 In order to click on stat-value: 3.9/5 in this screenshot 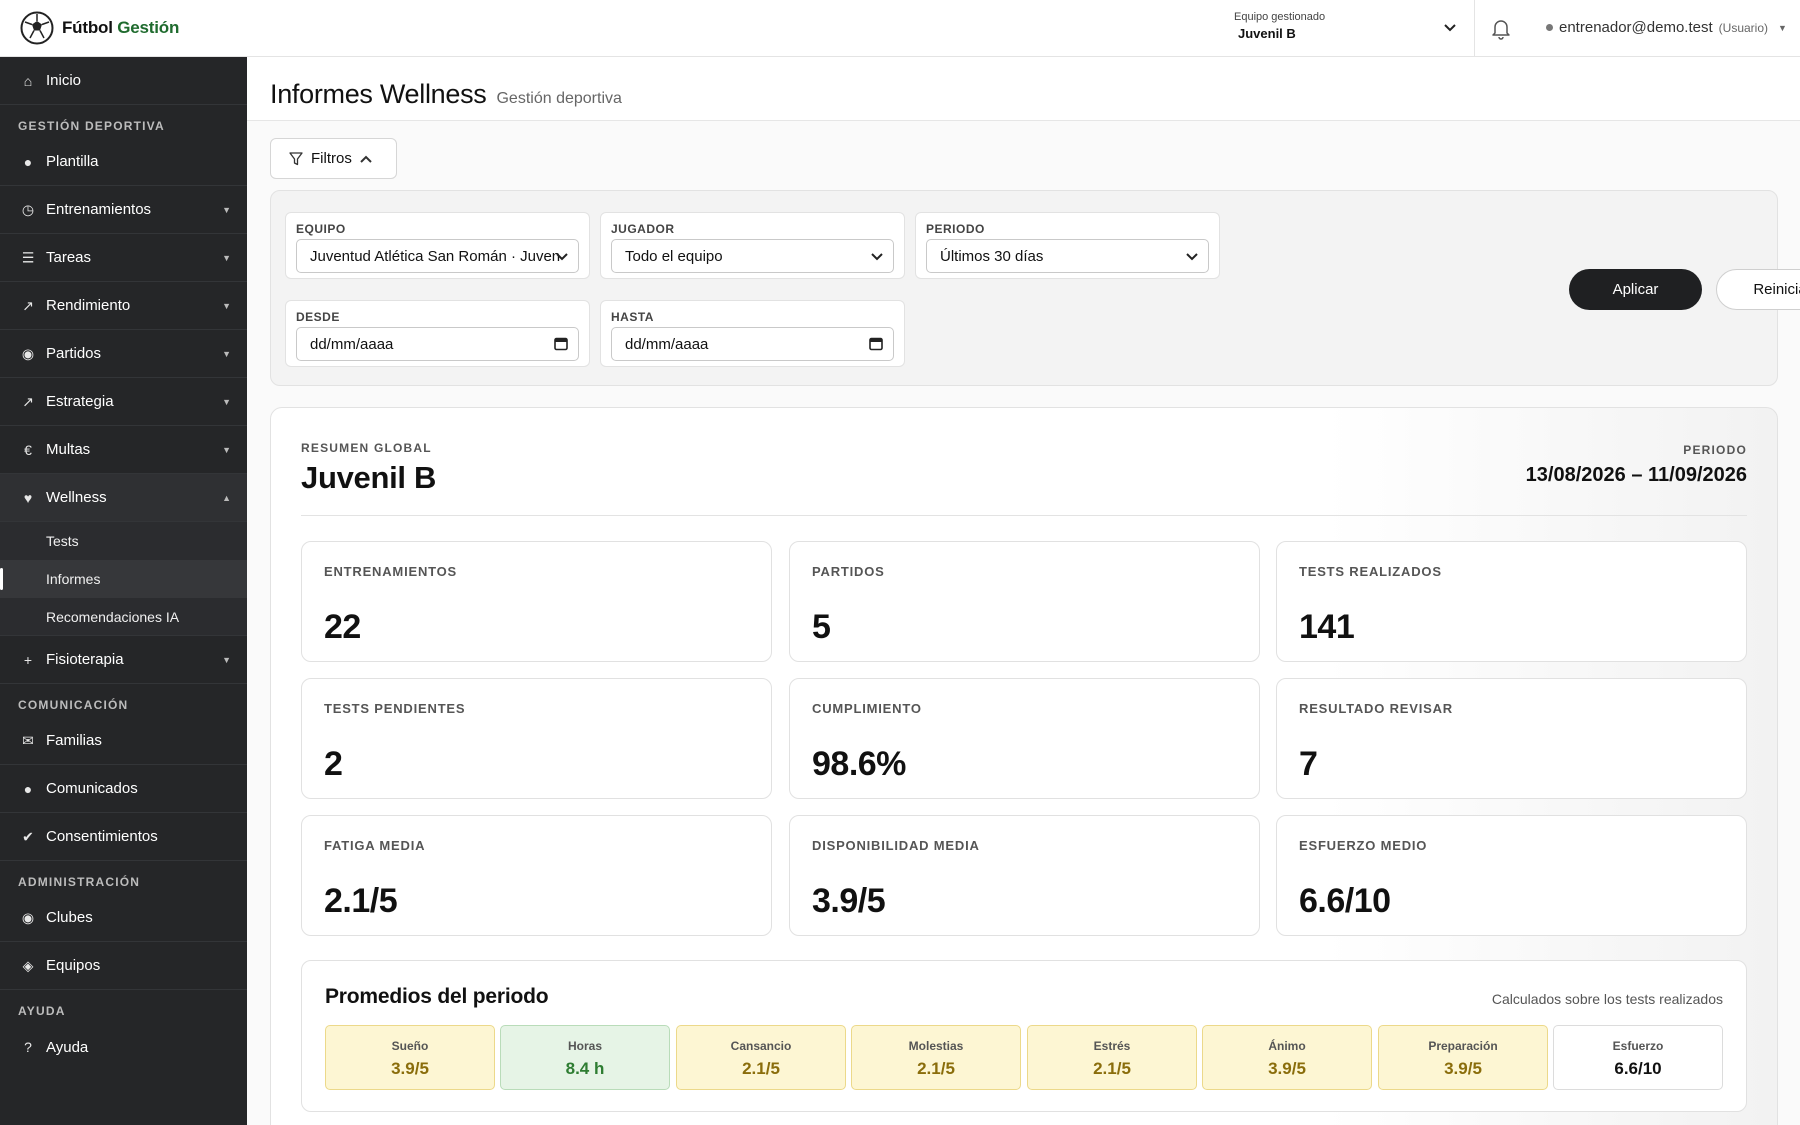, I will do `click(849, 901)`.